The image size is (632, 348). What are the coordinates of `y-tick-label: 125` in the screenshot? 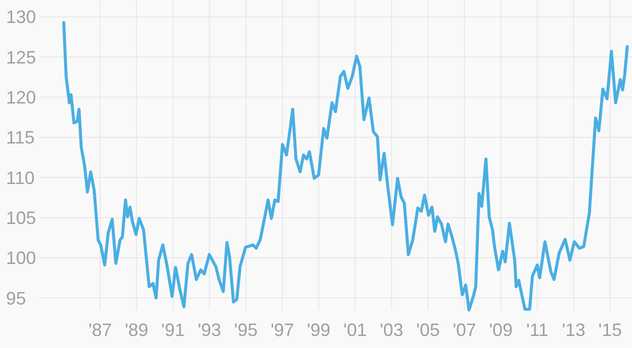 It's located at (21, 57).